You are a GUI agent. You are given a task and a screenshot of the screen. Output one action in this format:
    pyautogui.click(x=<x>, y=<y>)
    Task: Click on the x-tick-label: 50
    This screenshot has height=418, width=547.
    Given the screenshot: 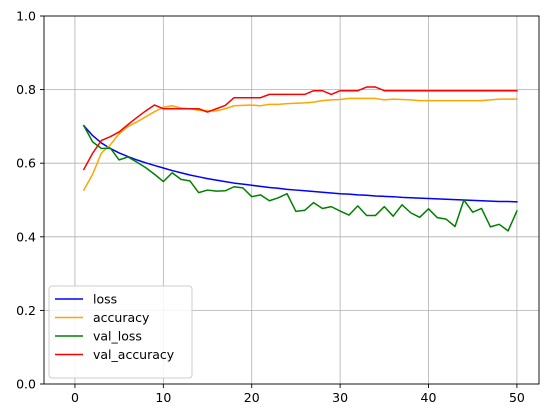 What is the action you would take?
    pyautogui.click(x=517, y=397)
    